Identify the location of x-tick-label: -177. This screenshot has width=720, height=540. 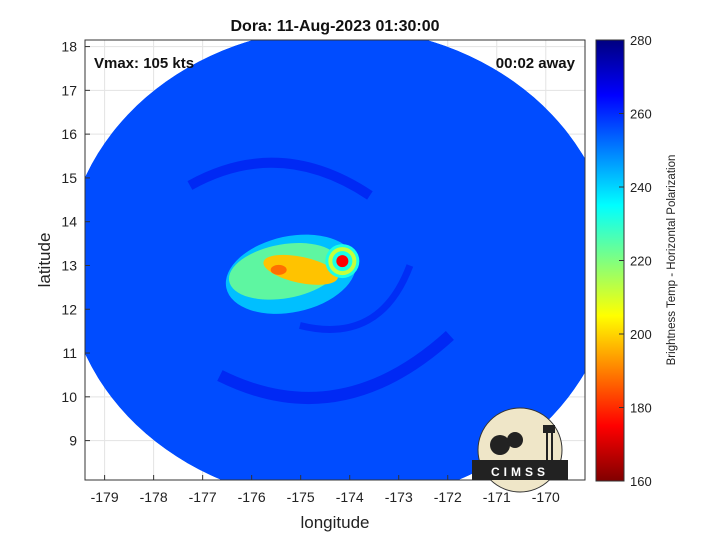
(203, 497).